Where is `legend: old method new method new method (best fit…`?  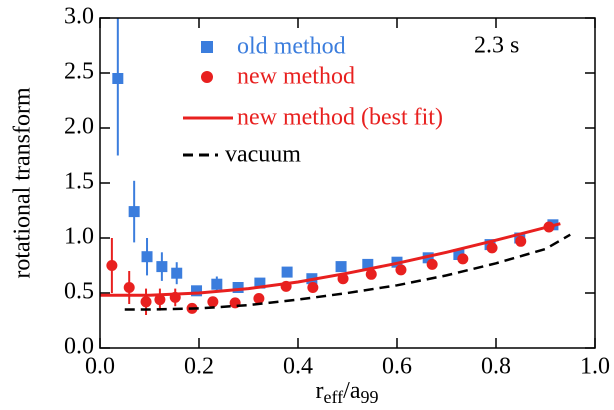
legend: old method new method new method (best fit… is located at coordinates (313, 101).